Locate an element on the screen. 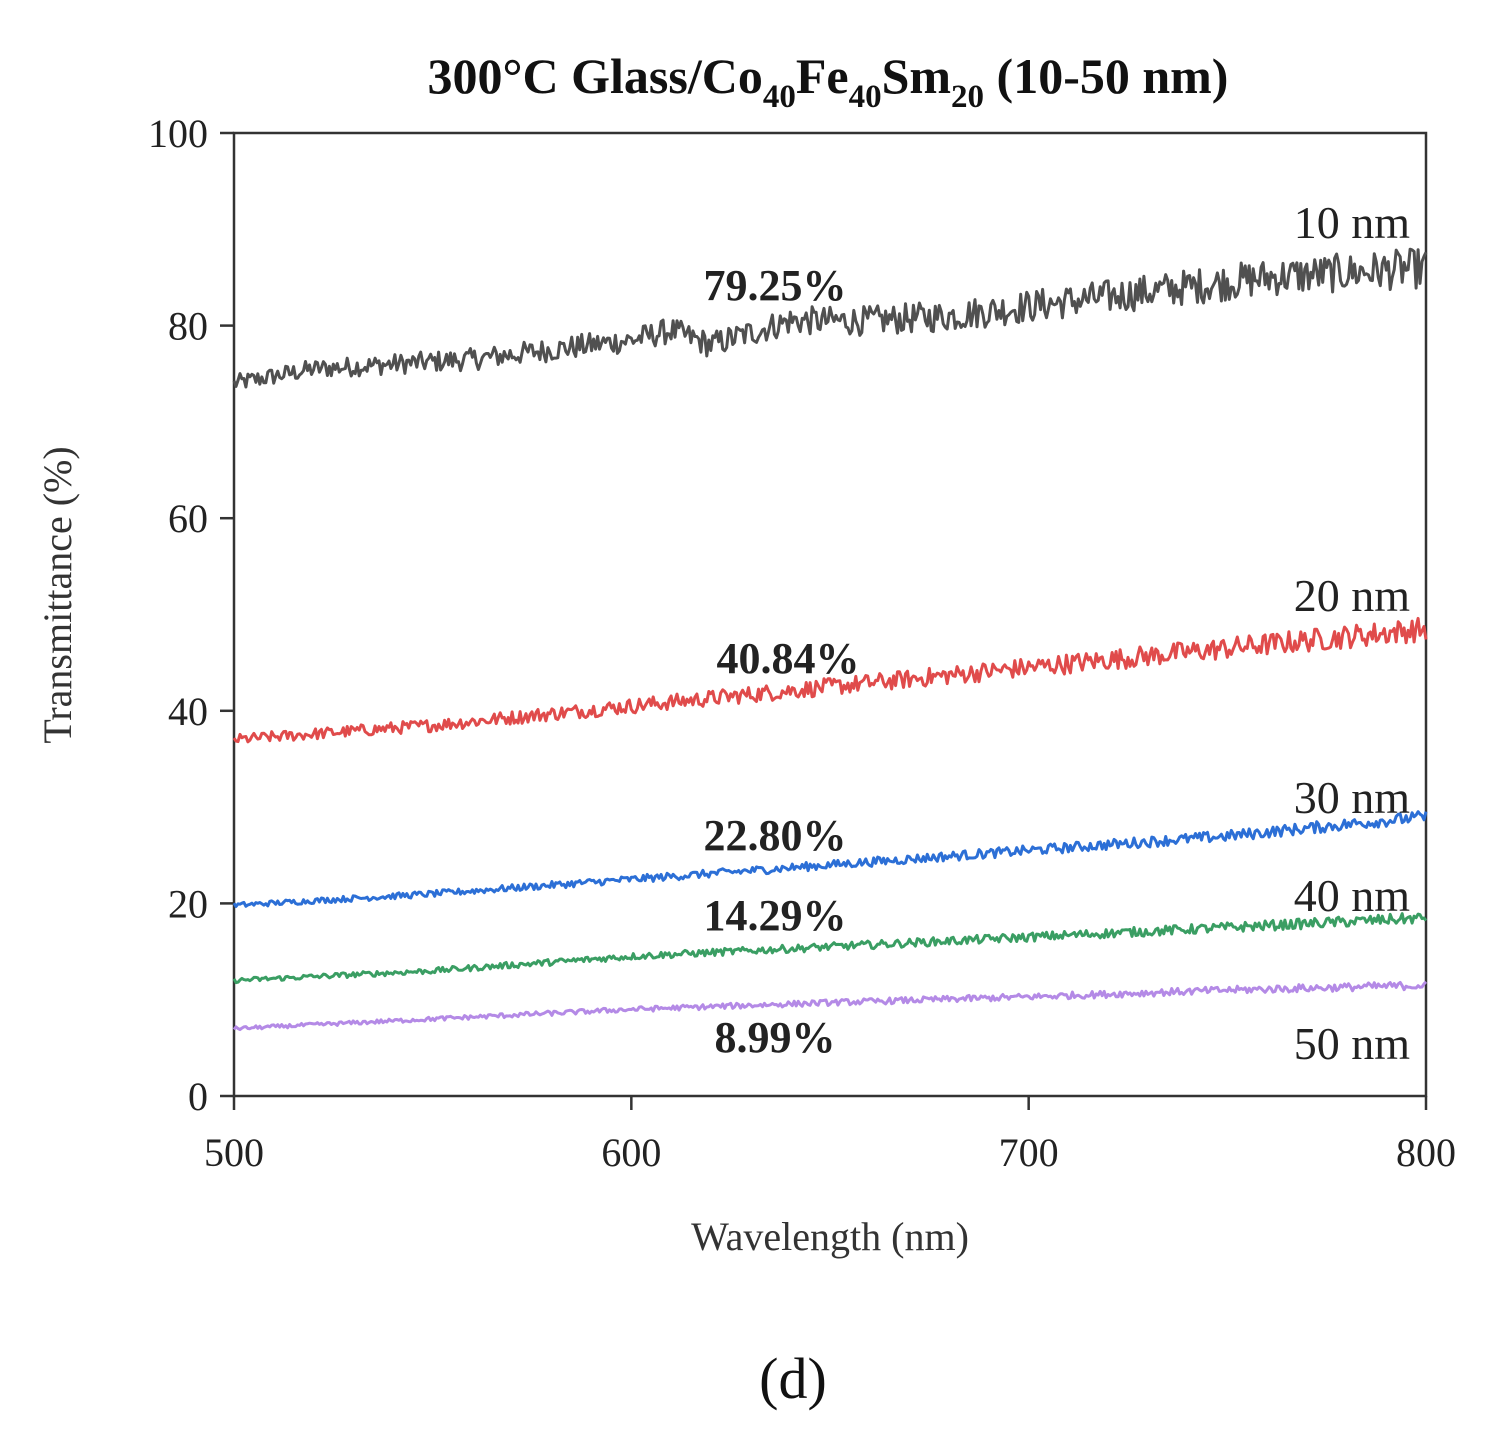  y-tick-label: 40 is located at coordinates (188, 711).